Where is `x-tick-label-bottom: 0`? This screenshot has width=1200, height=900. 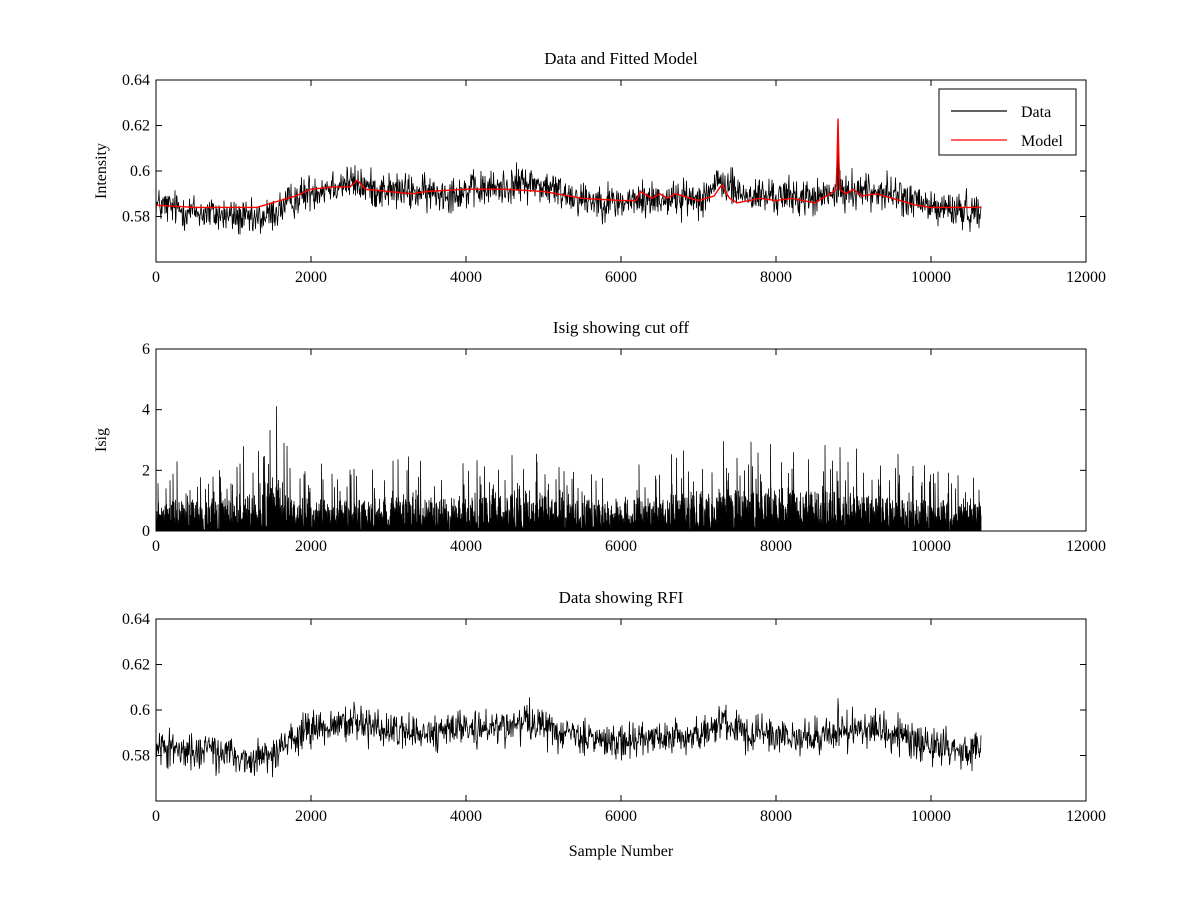
x-tick-label-bottom: 0 is located at coordinates (156, 816).